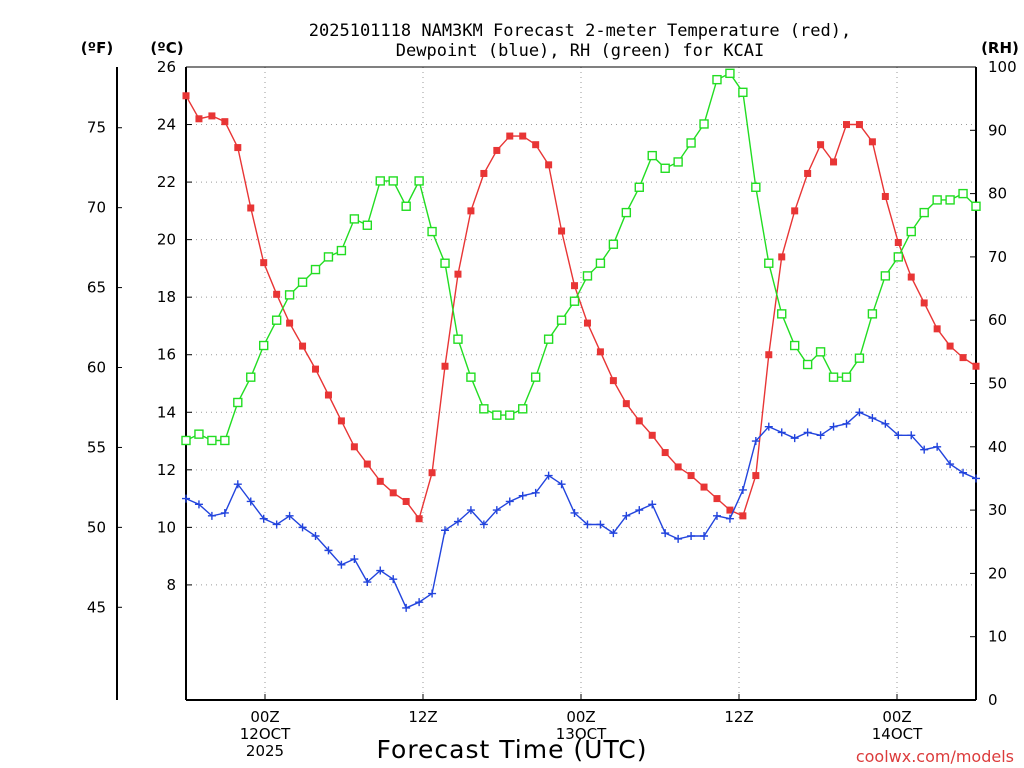 The image size is (1024, 768). What do you see at coordinates (96, 368) in the screenshot?
I see `fahrenheit-tick-label: 60` at bounding box center [96, 368].